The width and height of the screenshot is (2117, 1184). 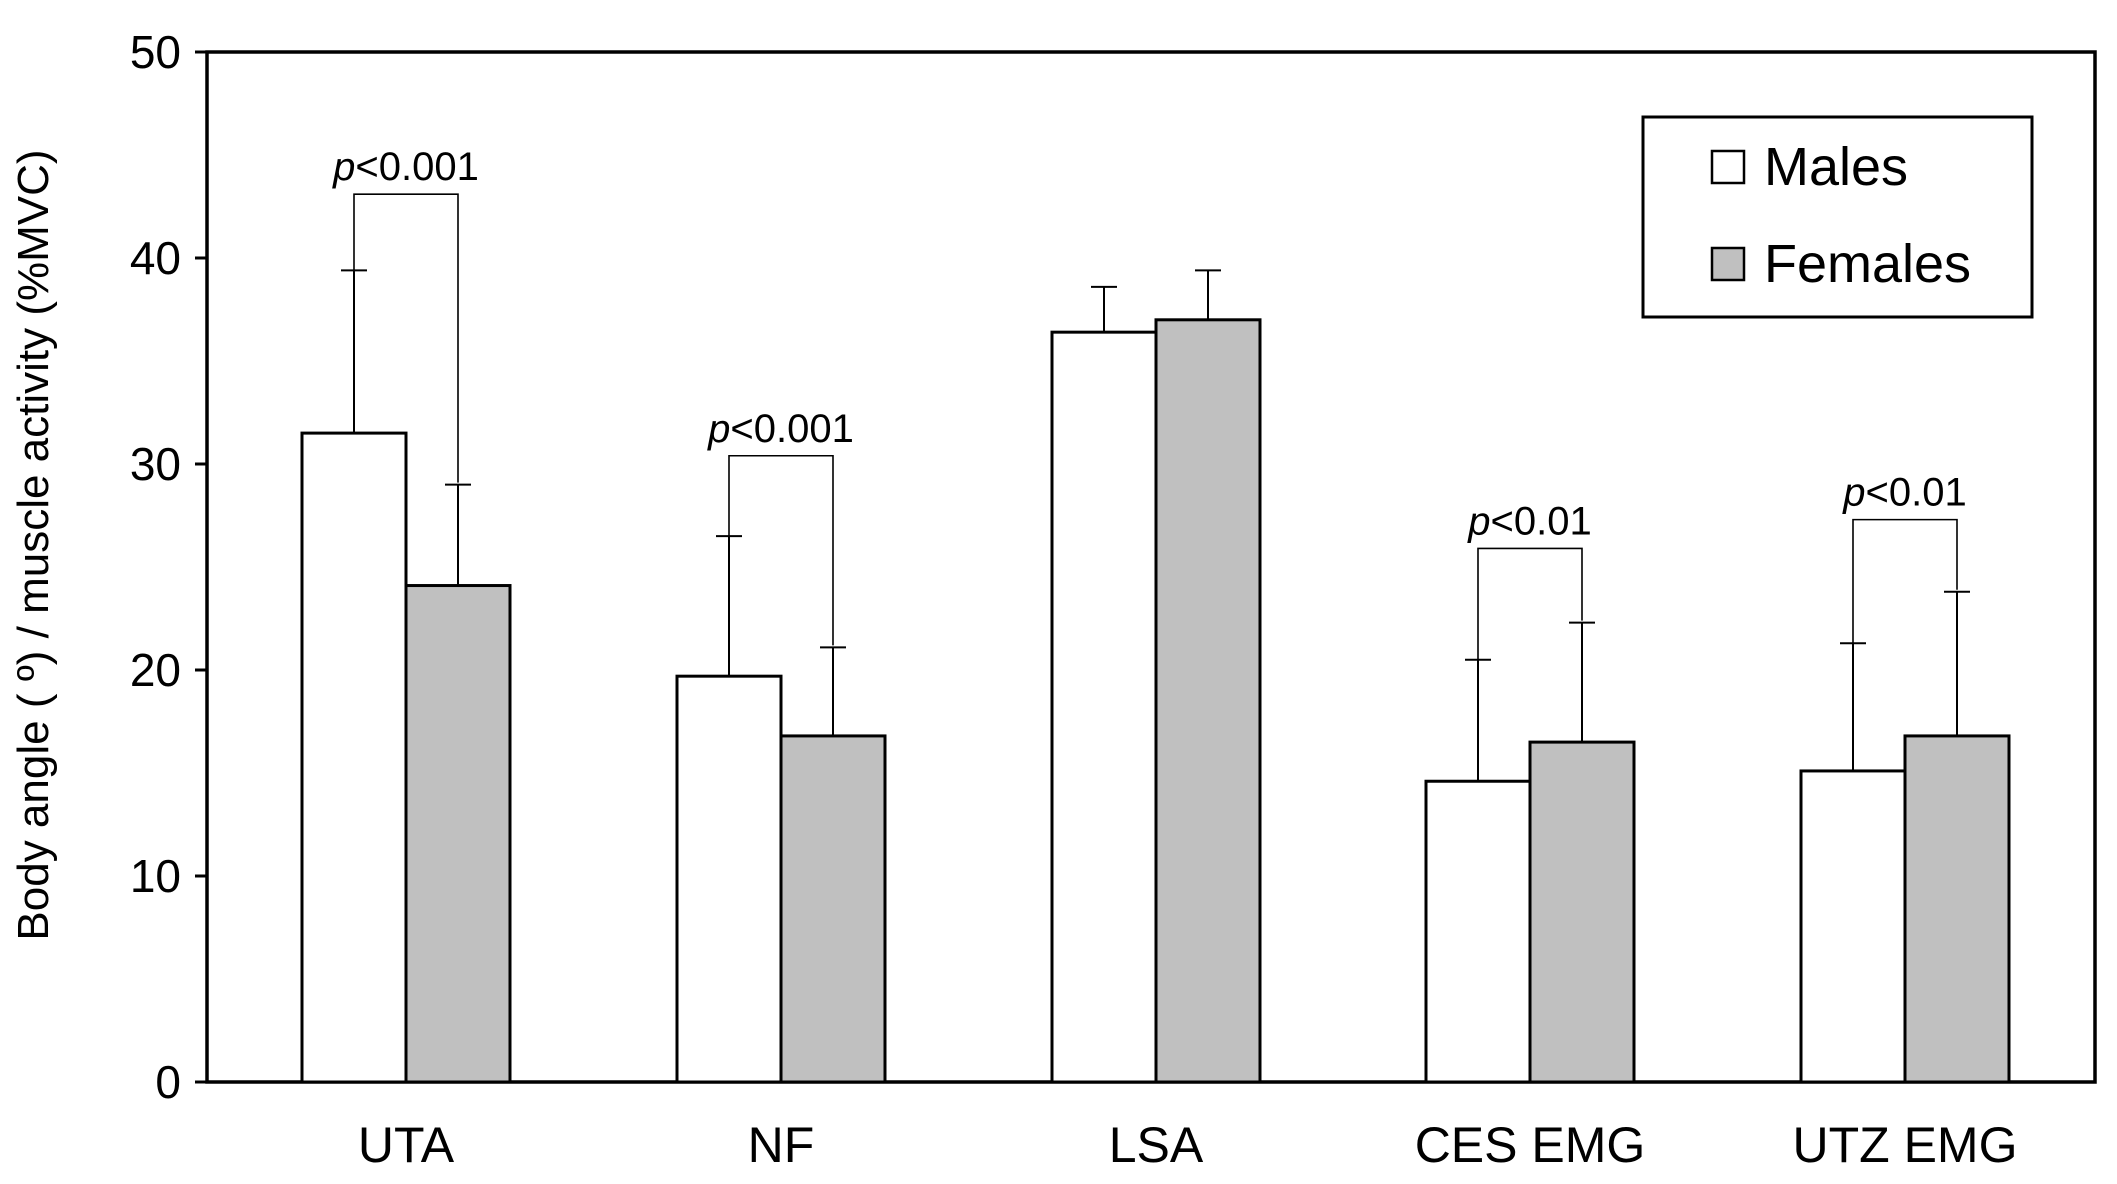 I want to click on legend-box, so click(x=1837, y=217).